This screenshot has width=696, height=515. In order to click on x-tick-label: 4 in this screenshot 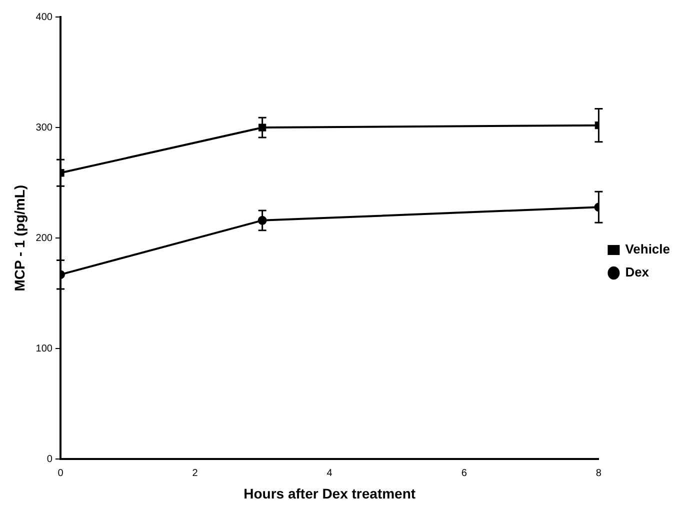, I will do `click(329, 473)`.